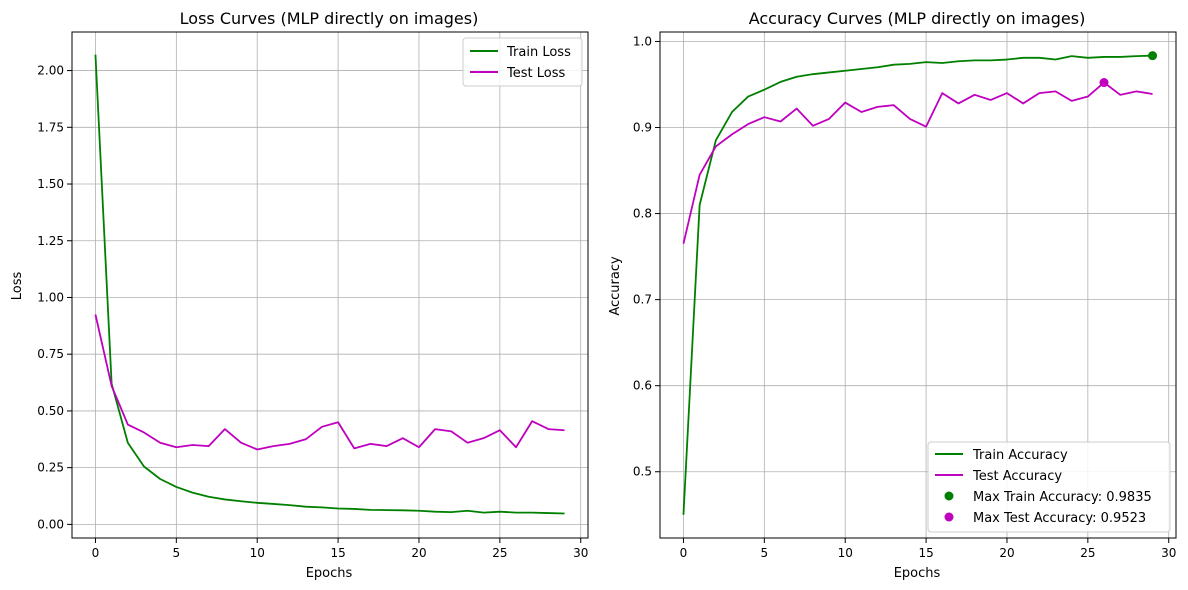 The width and height of the screenshot is (1188, 590). What do you see at coordinates (538, 52) in the screenshot?
I see `loss-legend-label-train: Train Loss` at bounding box center [538, 52].